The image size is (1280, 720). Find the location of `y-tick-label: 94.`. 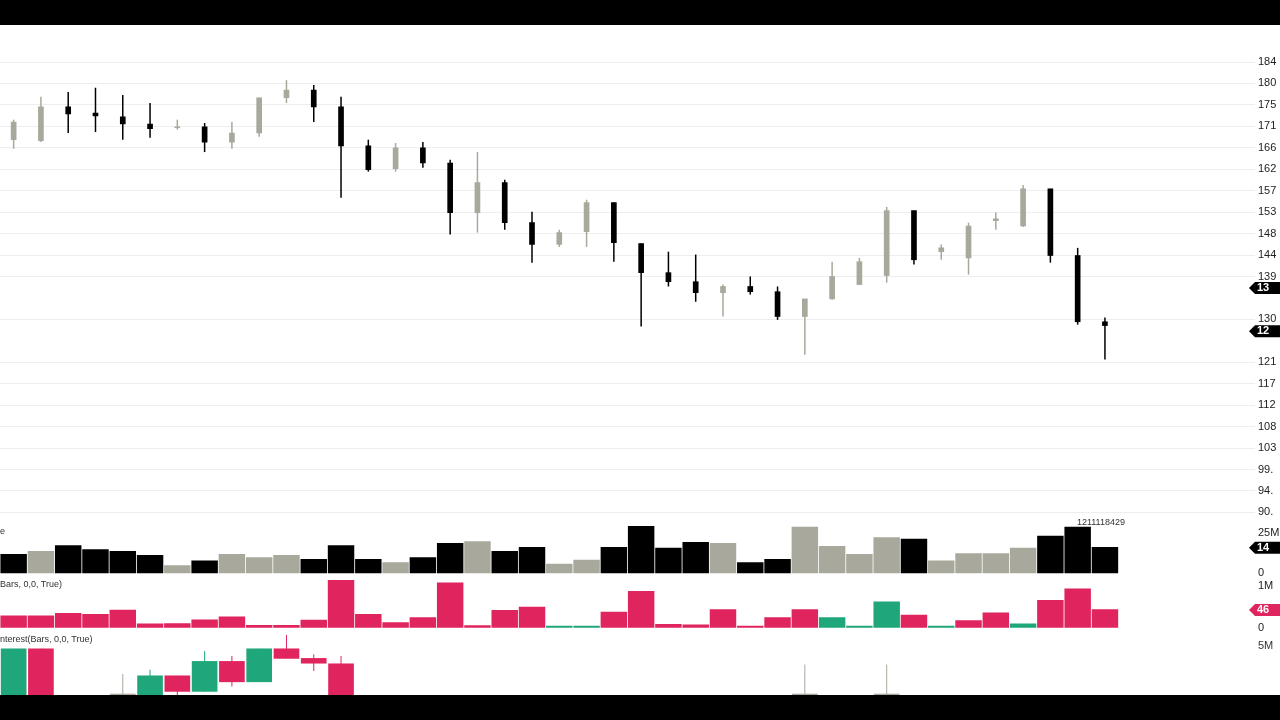

y-tick-label: 94. is located at coordinates (1266, 489).